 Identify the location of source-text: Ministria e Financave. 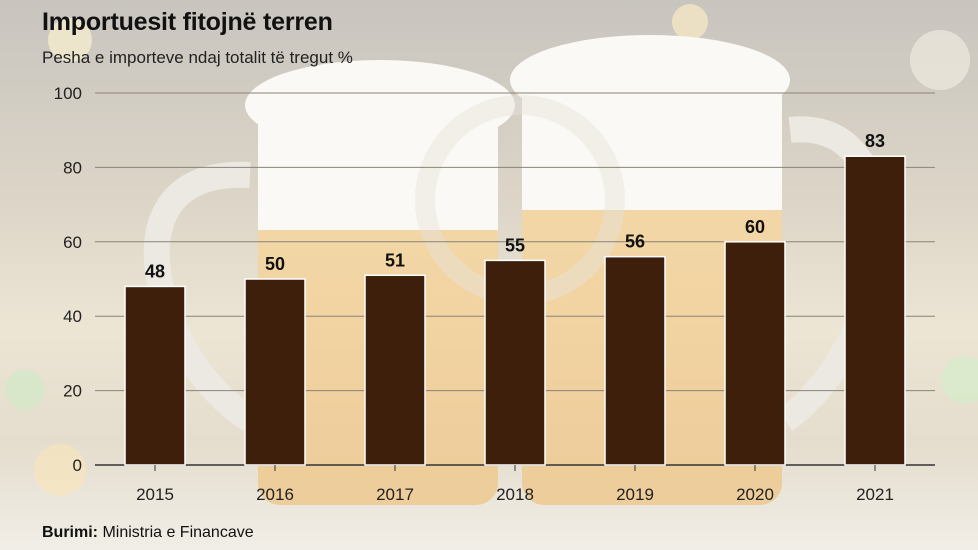
(178, 532).